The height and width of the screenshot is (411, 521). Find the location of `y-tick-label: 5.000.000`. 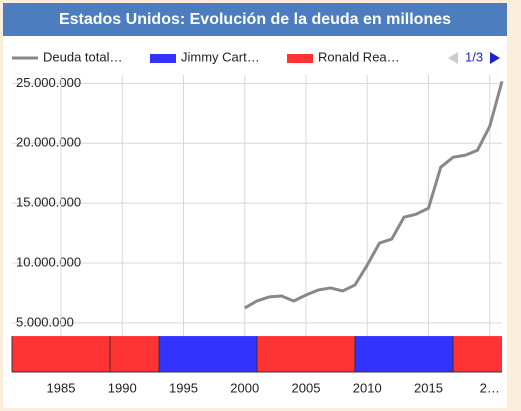

y-tick-label: 5.000.000 is located at coordinates (45, 321).